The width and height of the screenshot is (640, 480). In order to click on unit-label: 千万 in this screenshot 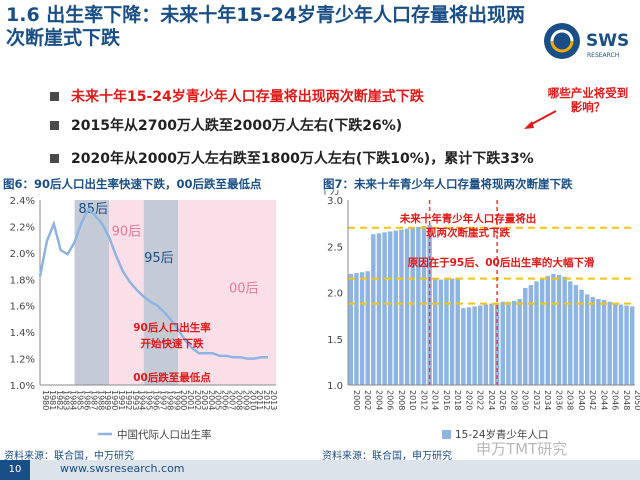, I will do `click(330, 193)`.